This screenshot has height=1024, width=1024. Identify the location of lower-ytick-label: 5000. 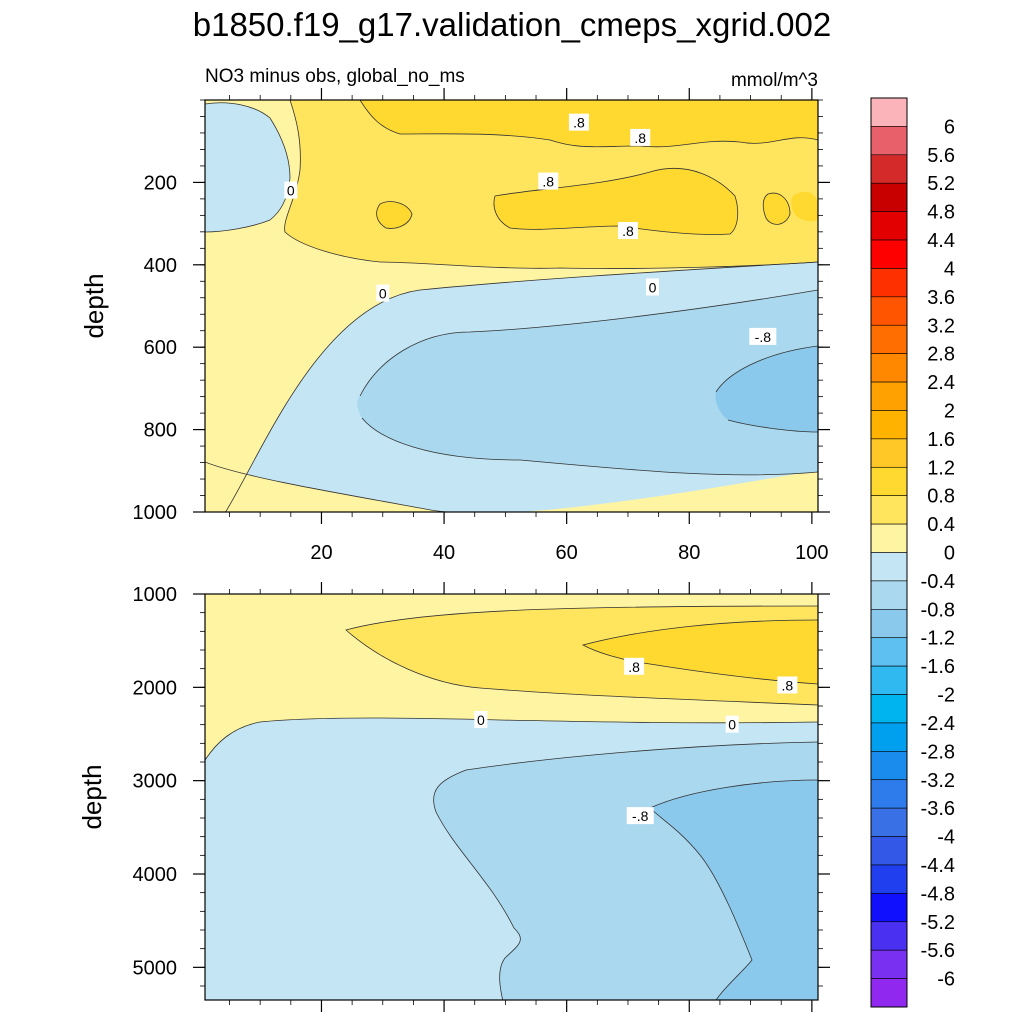
(155, 968).